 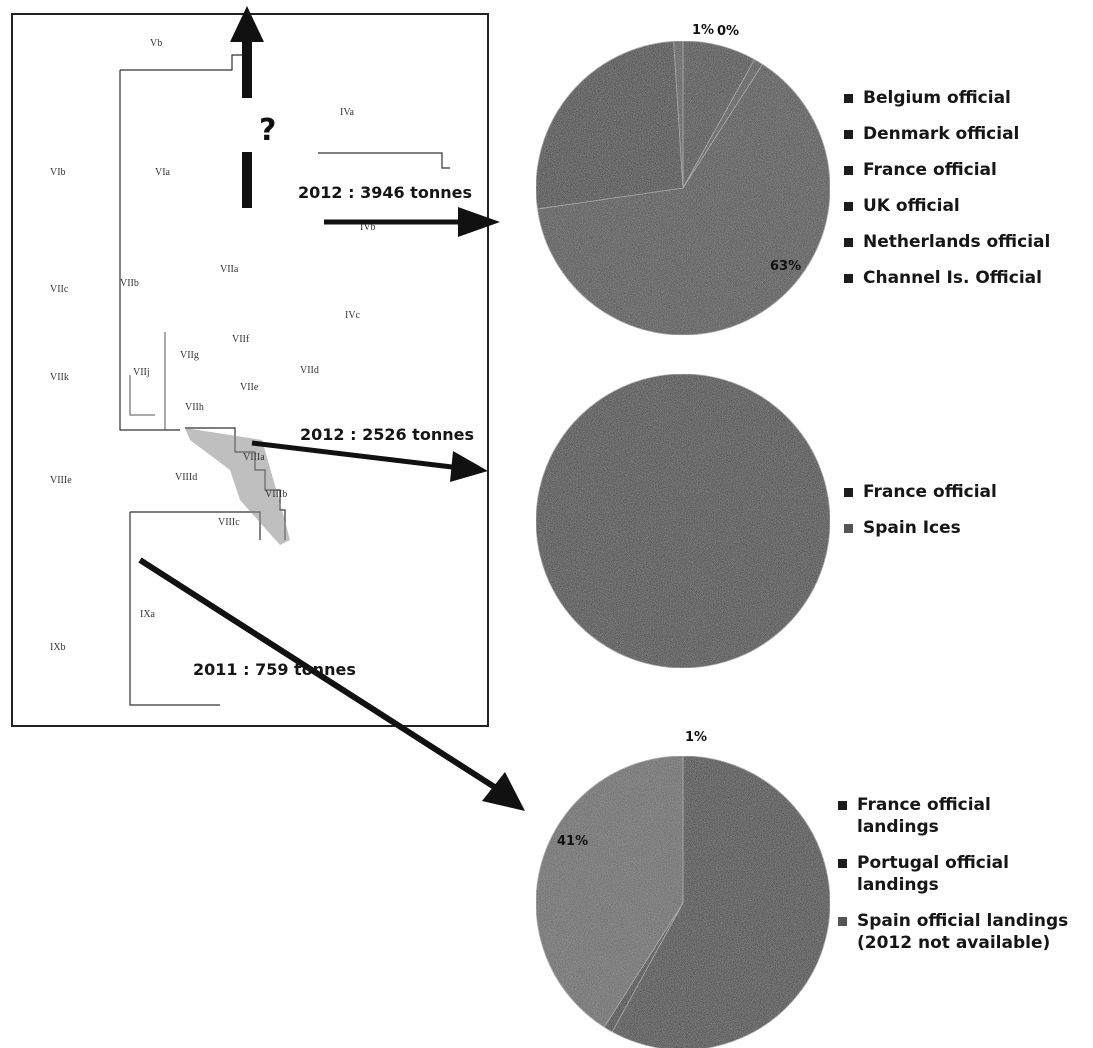 I want to click on map-area-label: VIIh, so click(x=194, y=407).